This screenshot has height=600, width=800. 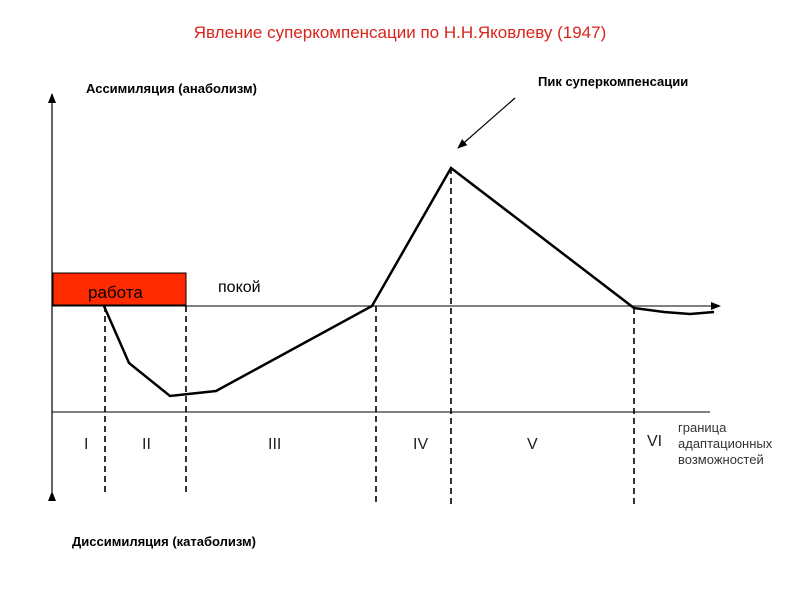 What do you see at coordinates (86, 444) in the screenshot?
I see `phase-label-1: I` at bounding box center [86, 444].